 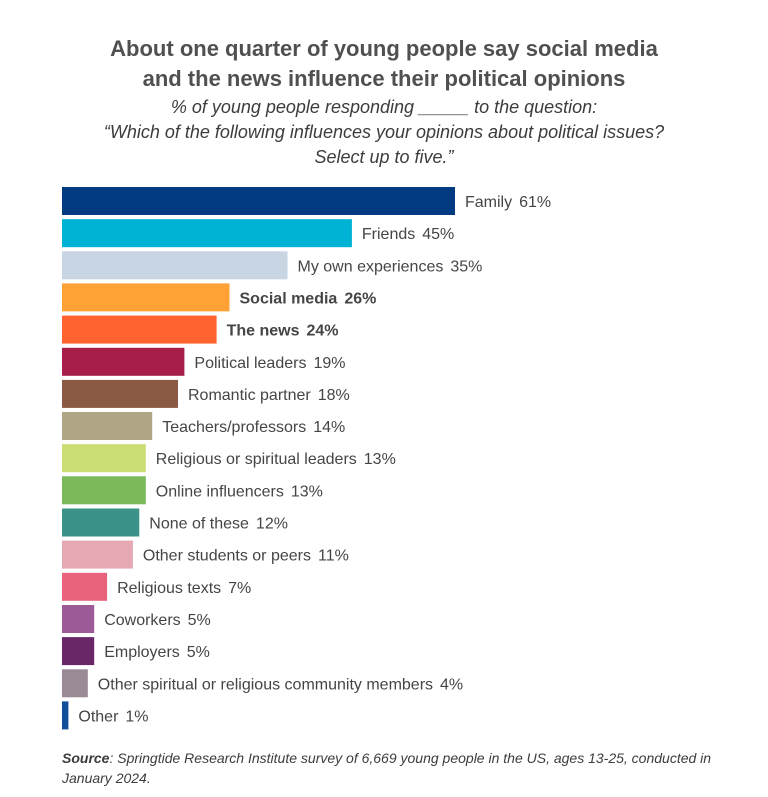 I want to click on category-label: Online influencers, so click(x=220, y=491).